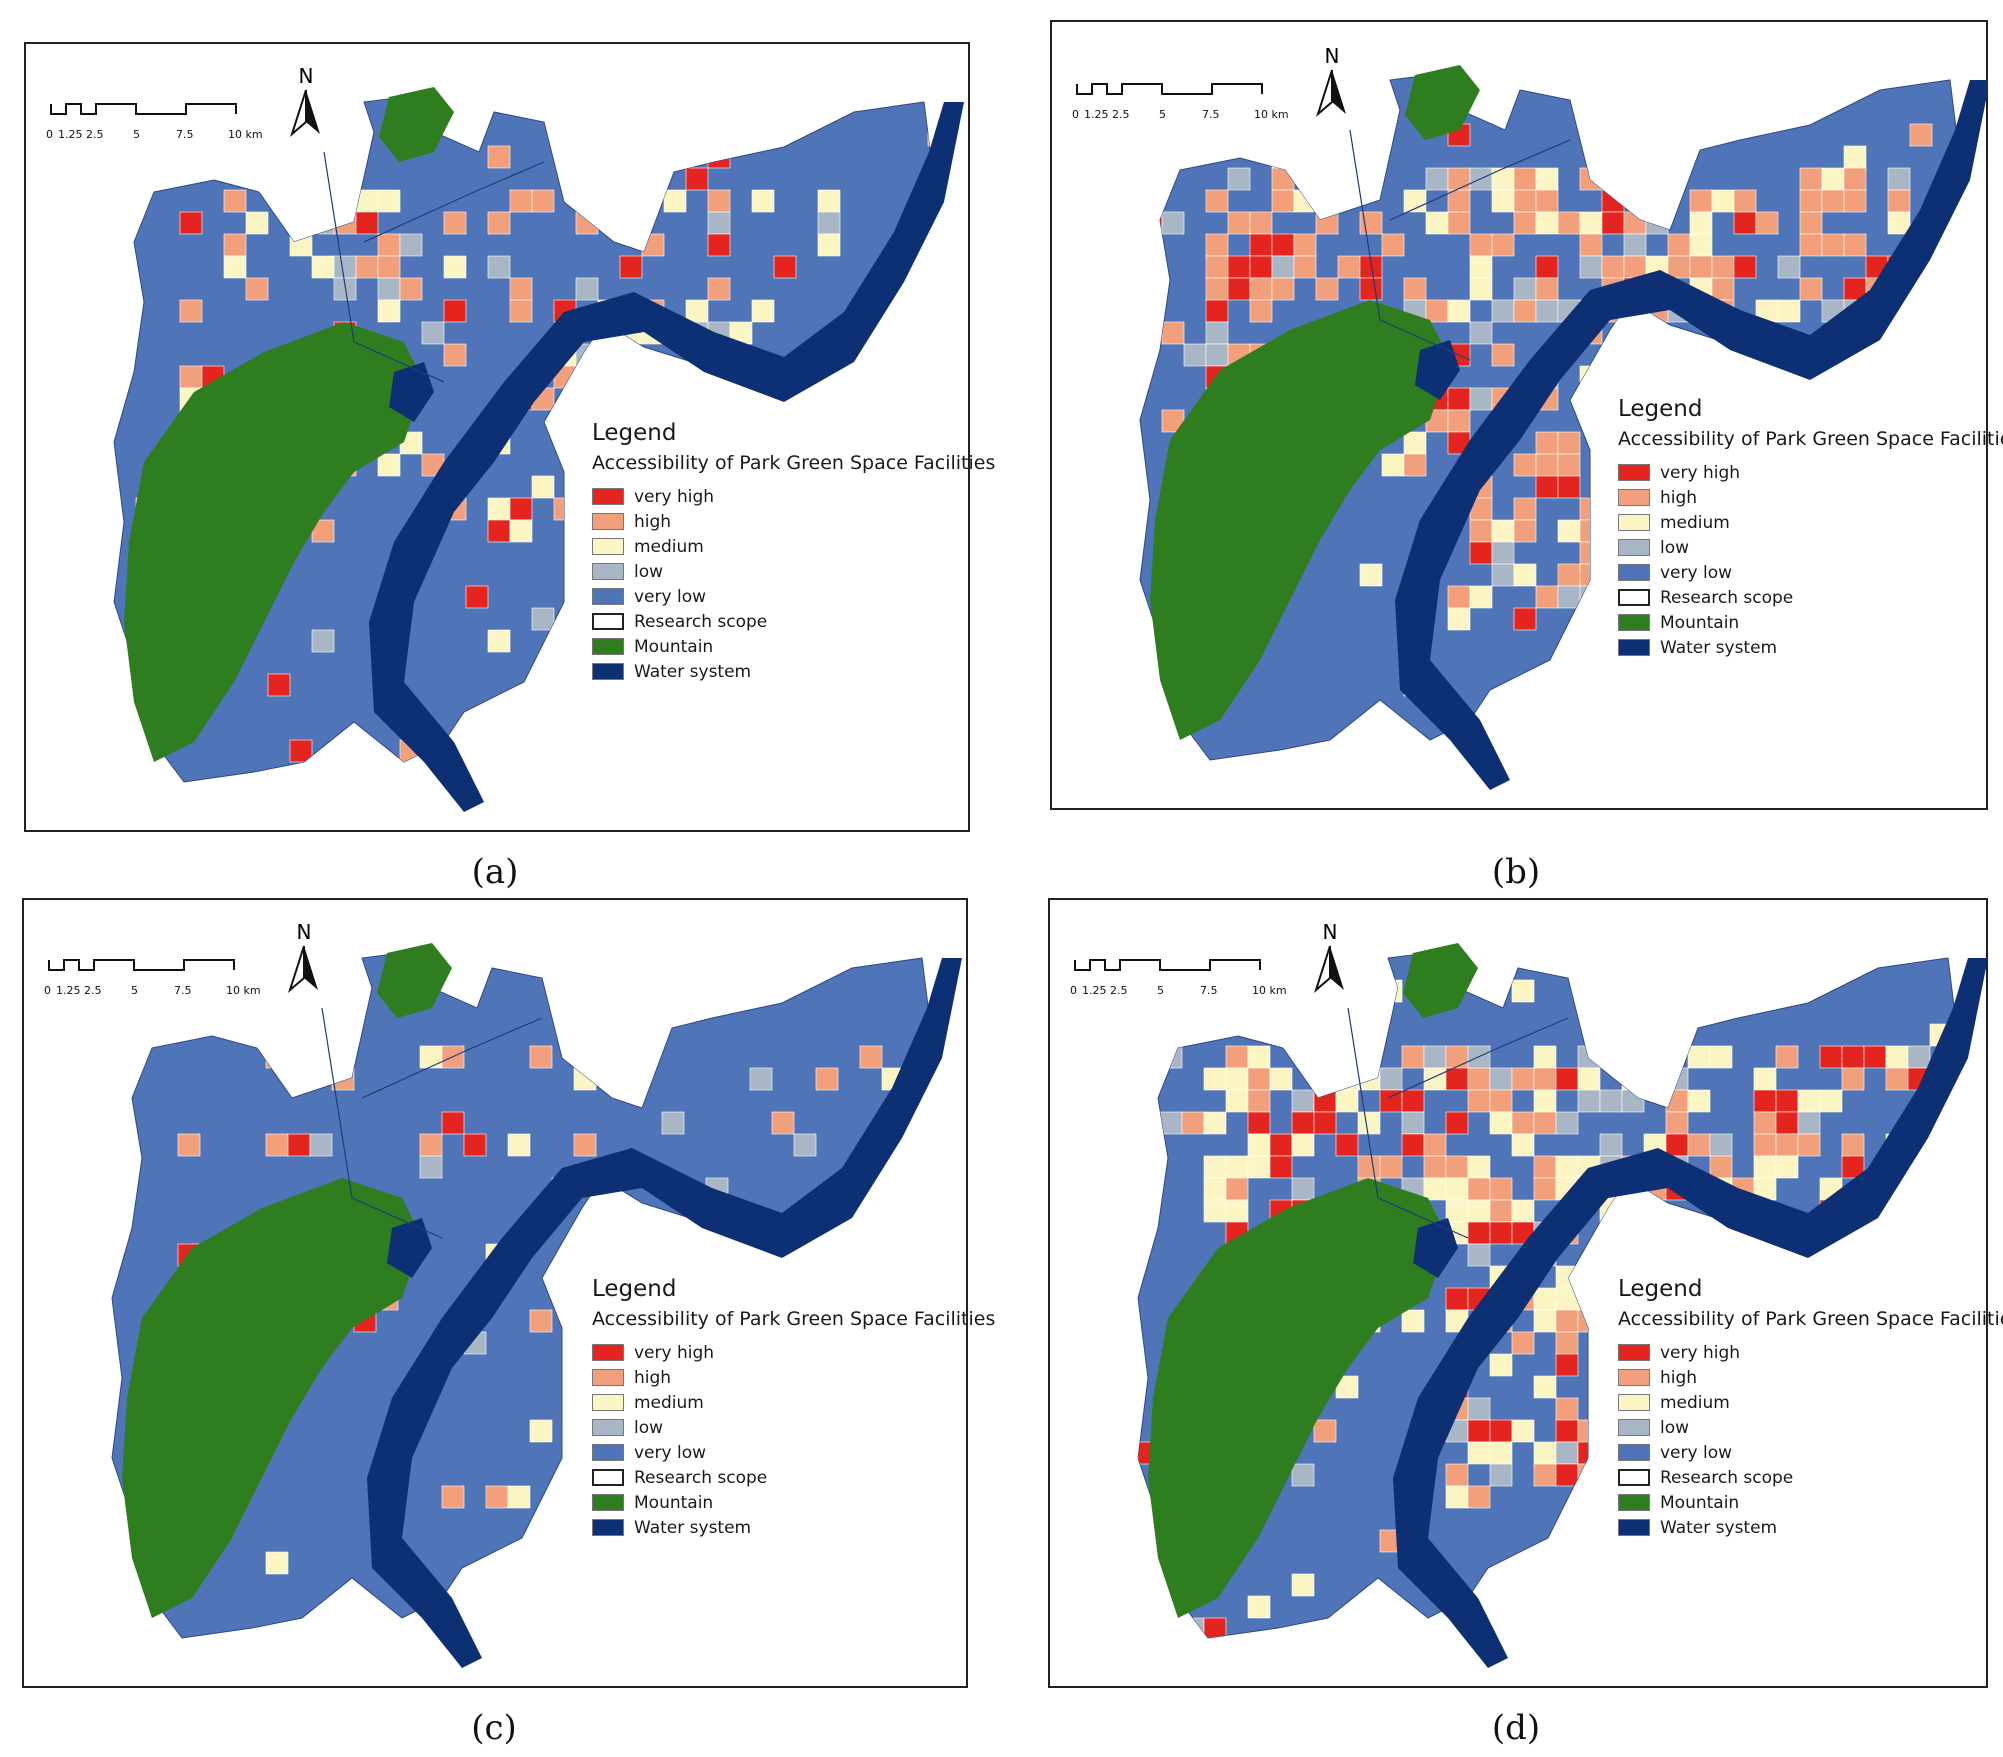 This screenshot has width=2003, height=1757. What do you see at coordinates (1330, 959) in the screenshot?
I see `north-arrow: N` at bounding box center [1330, 959].